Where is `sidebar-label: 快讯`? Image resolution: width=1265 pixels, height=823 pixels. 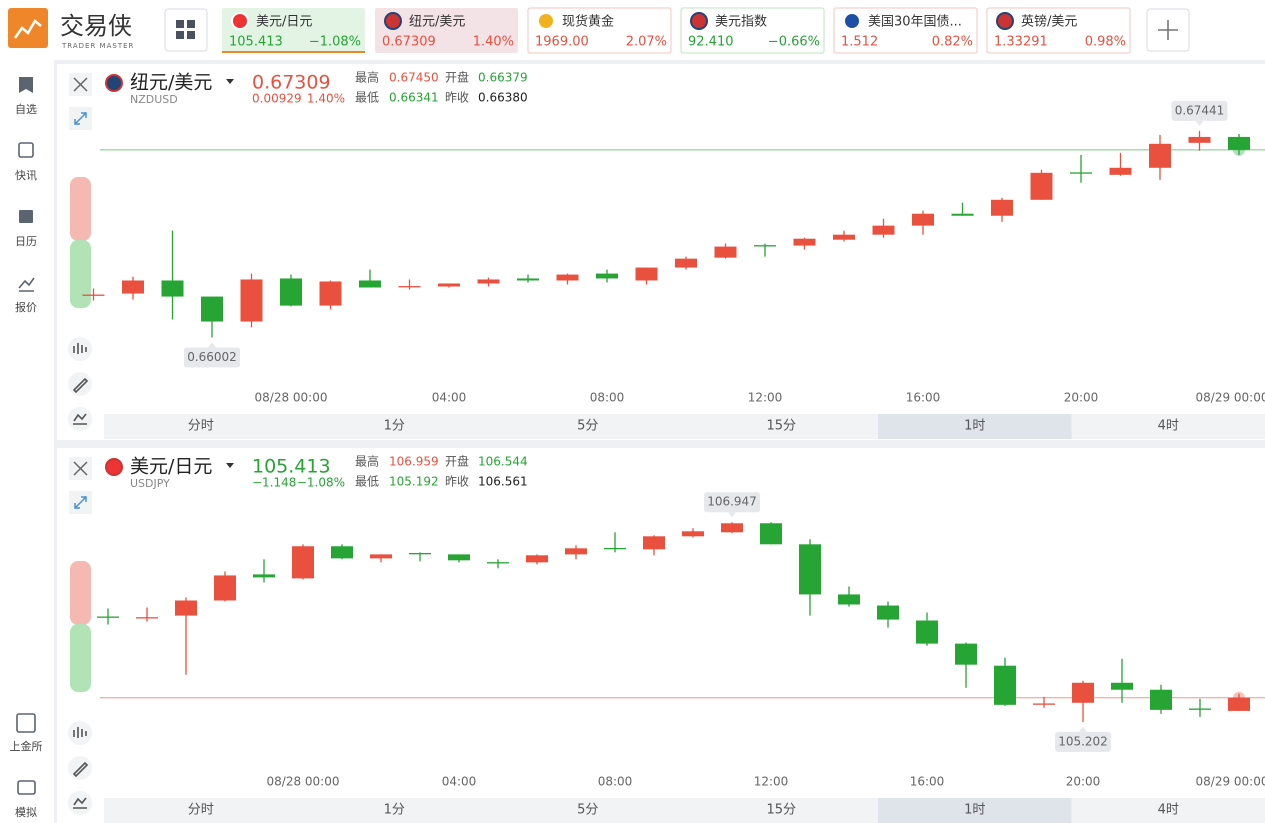 sidebar-label: 快讯 is located at coordinates (26, 175).